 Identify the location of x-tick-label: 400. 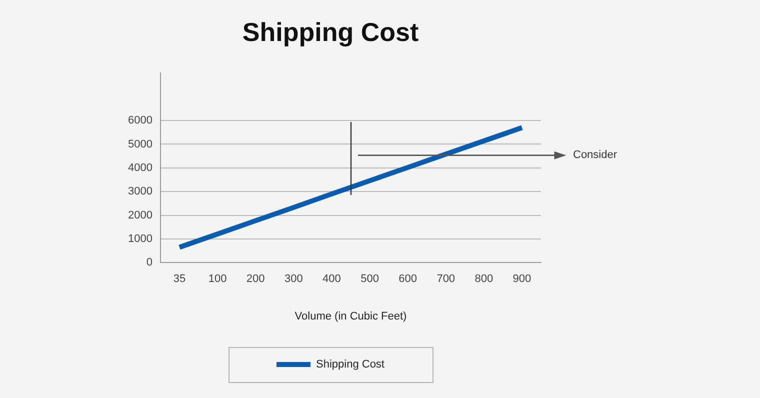
(331, 279).